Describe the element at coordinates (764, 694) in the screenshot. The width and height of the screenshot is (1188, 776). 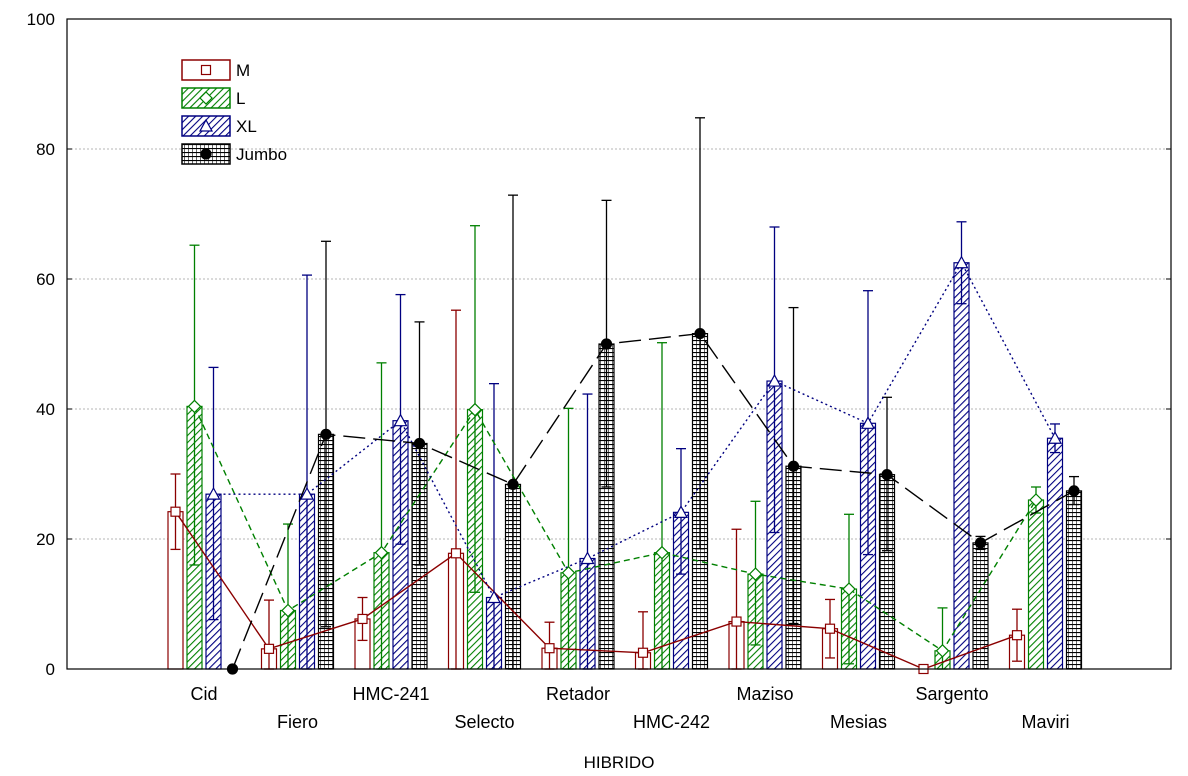
I see `x-tick-label: Maziso` at that location.